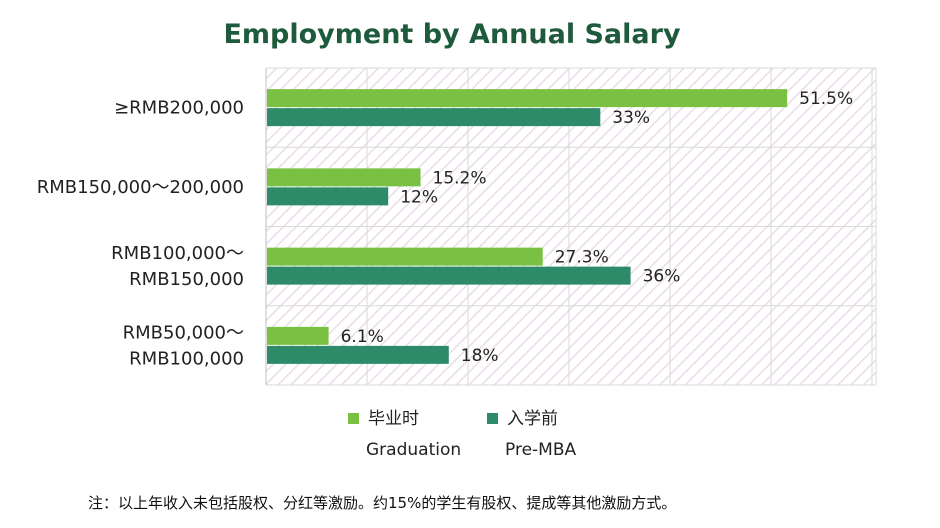 The height and width of the screenshot is (528, 940). What do you see at coordinates (186, 358) in the screenshot?
I see `category-label: RMB100,000` at bounding box center [186, 358].